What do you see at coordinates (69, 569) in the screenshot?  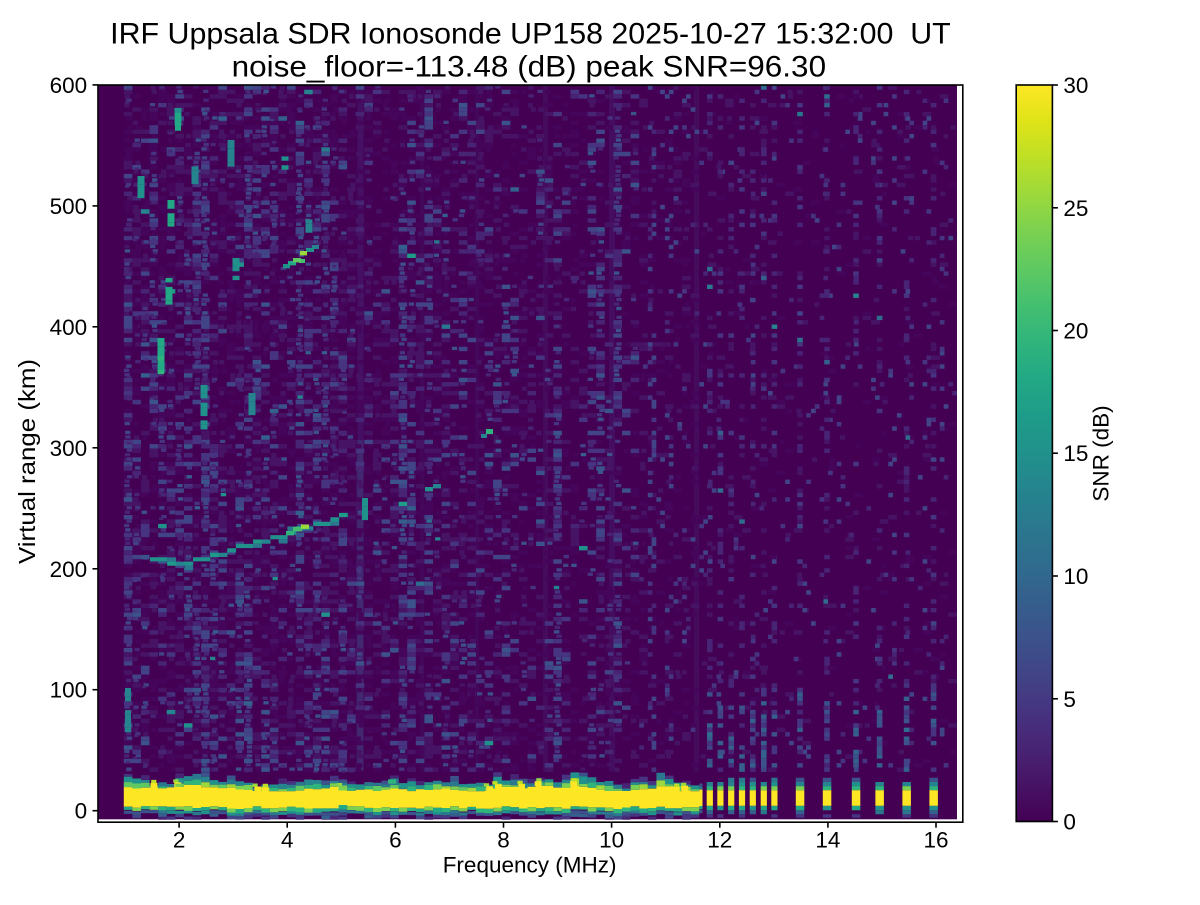 I see `svg-text: 200` at bounding box center [69, 569].